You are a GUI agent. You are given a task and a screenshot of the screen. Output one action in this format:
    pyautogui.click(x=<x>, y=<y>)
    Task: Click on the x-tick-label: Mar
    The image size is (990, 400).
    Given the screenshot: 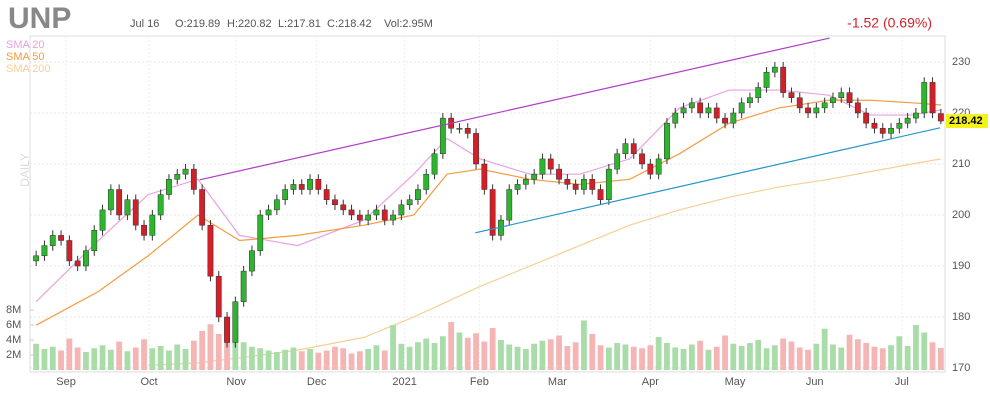 What is the action you would take?
    pyautogui.click(x=557, y=382)
    